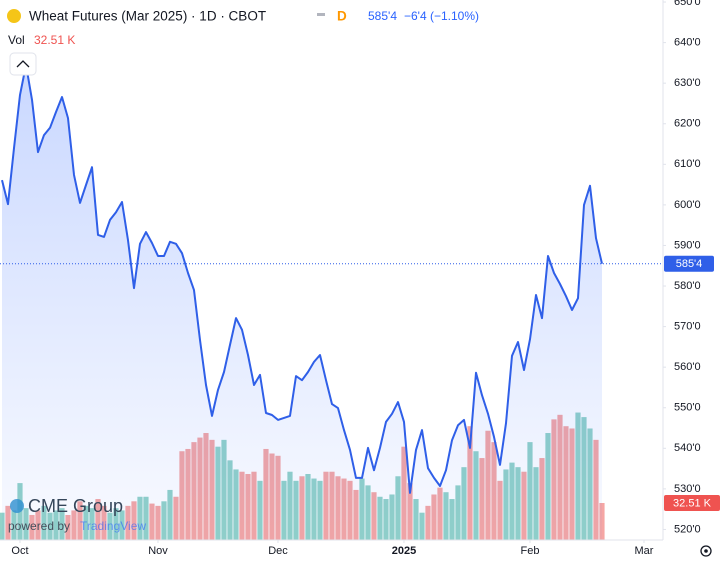 This screenshot has width=723, height=562. What do you see at coordinates (687, 205) in the screenshot?
I see `y-tick-label: 600'0` at bounding box center [687, 205].